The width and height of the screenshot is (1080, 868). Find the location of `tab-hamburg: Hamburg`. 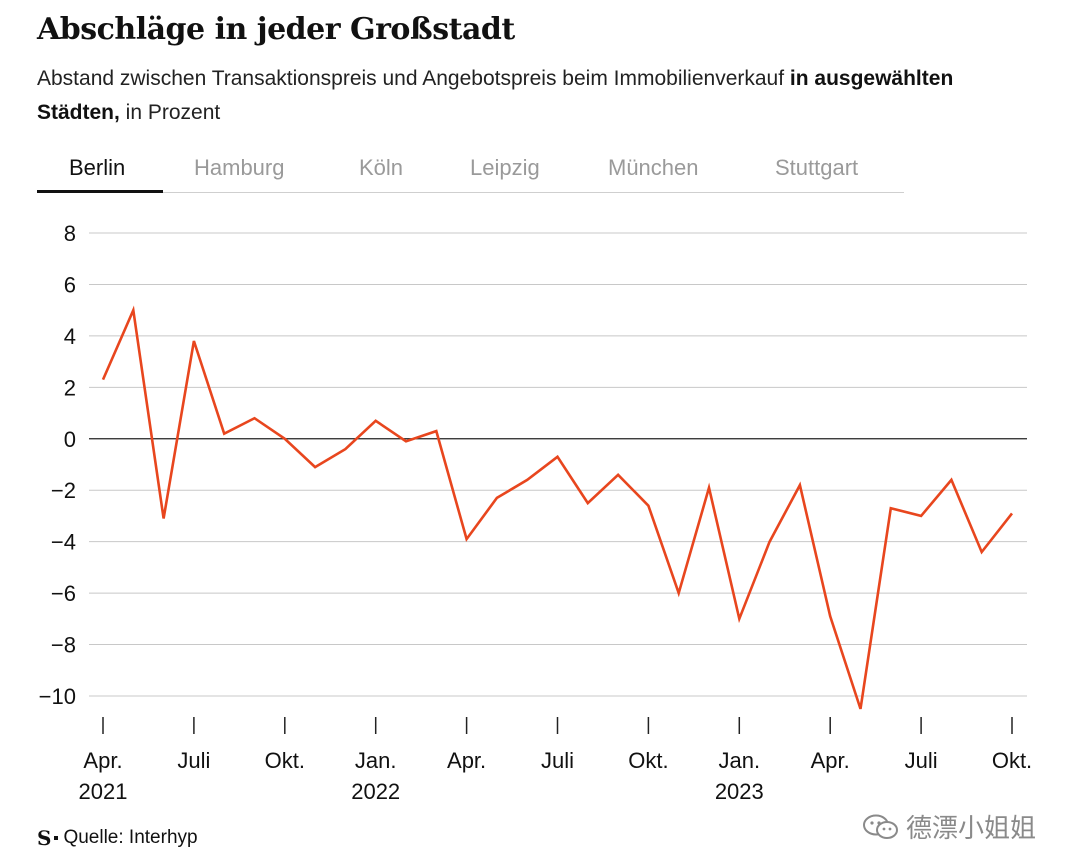

tab-hamburg: Hamburg is located at coordinates (239, 167).